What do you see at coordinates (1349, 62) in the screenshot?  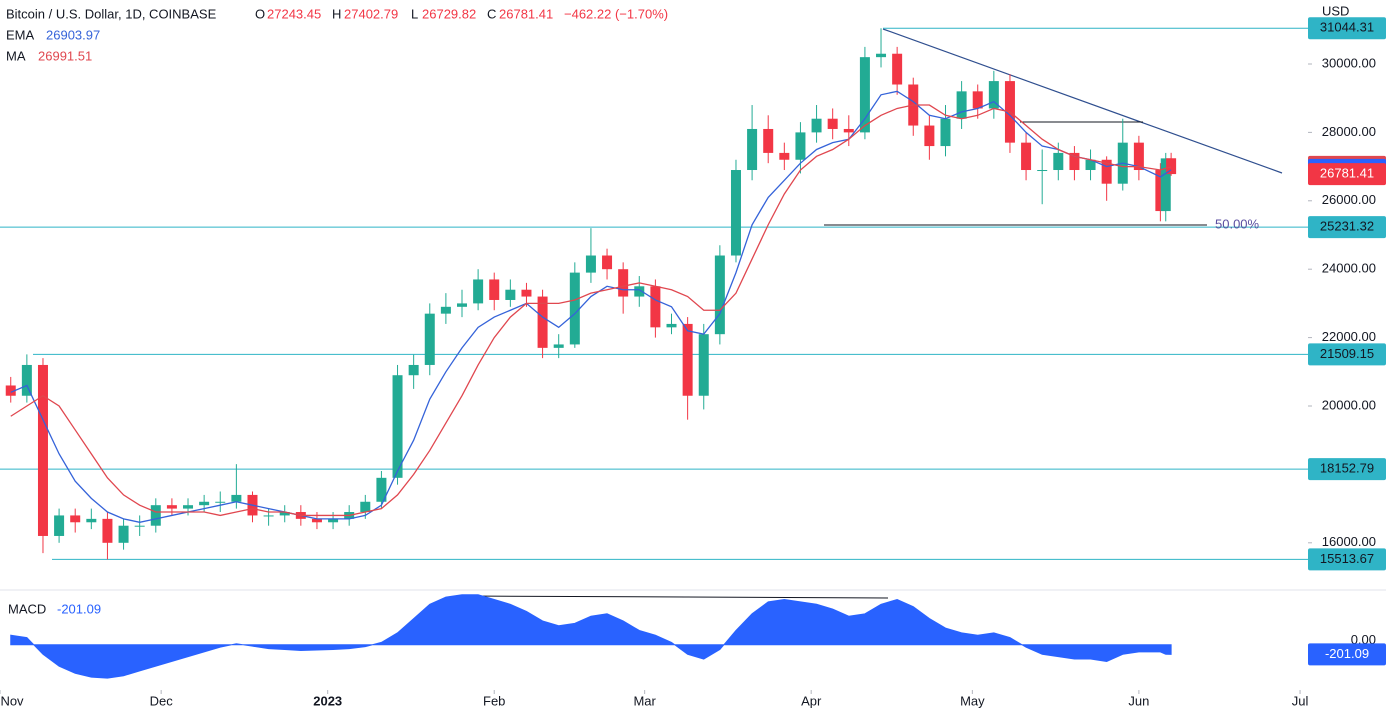 I see `y-tick-label: 30000.00` at bounding box center [1349, 62].